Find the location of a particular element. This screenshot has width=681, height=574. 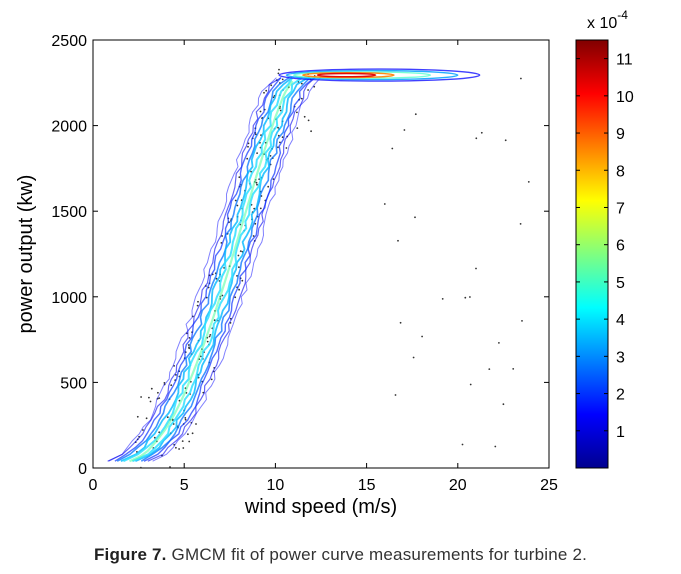

colorbar-tick-label: 6 is located at coordinates (620, 246).